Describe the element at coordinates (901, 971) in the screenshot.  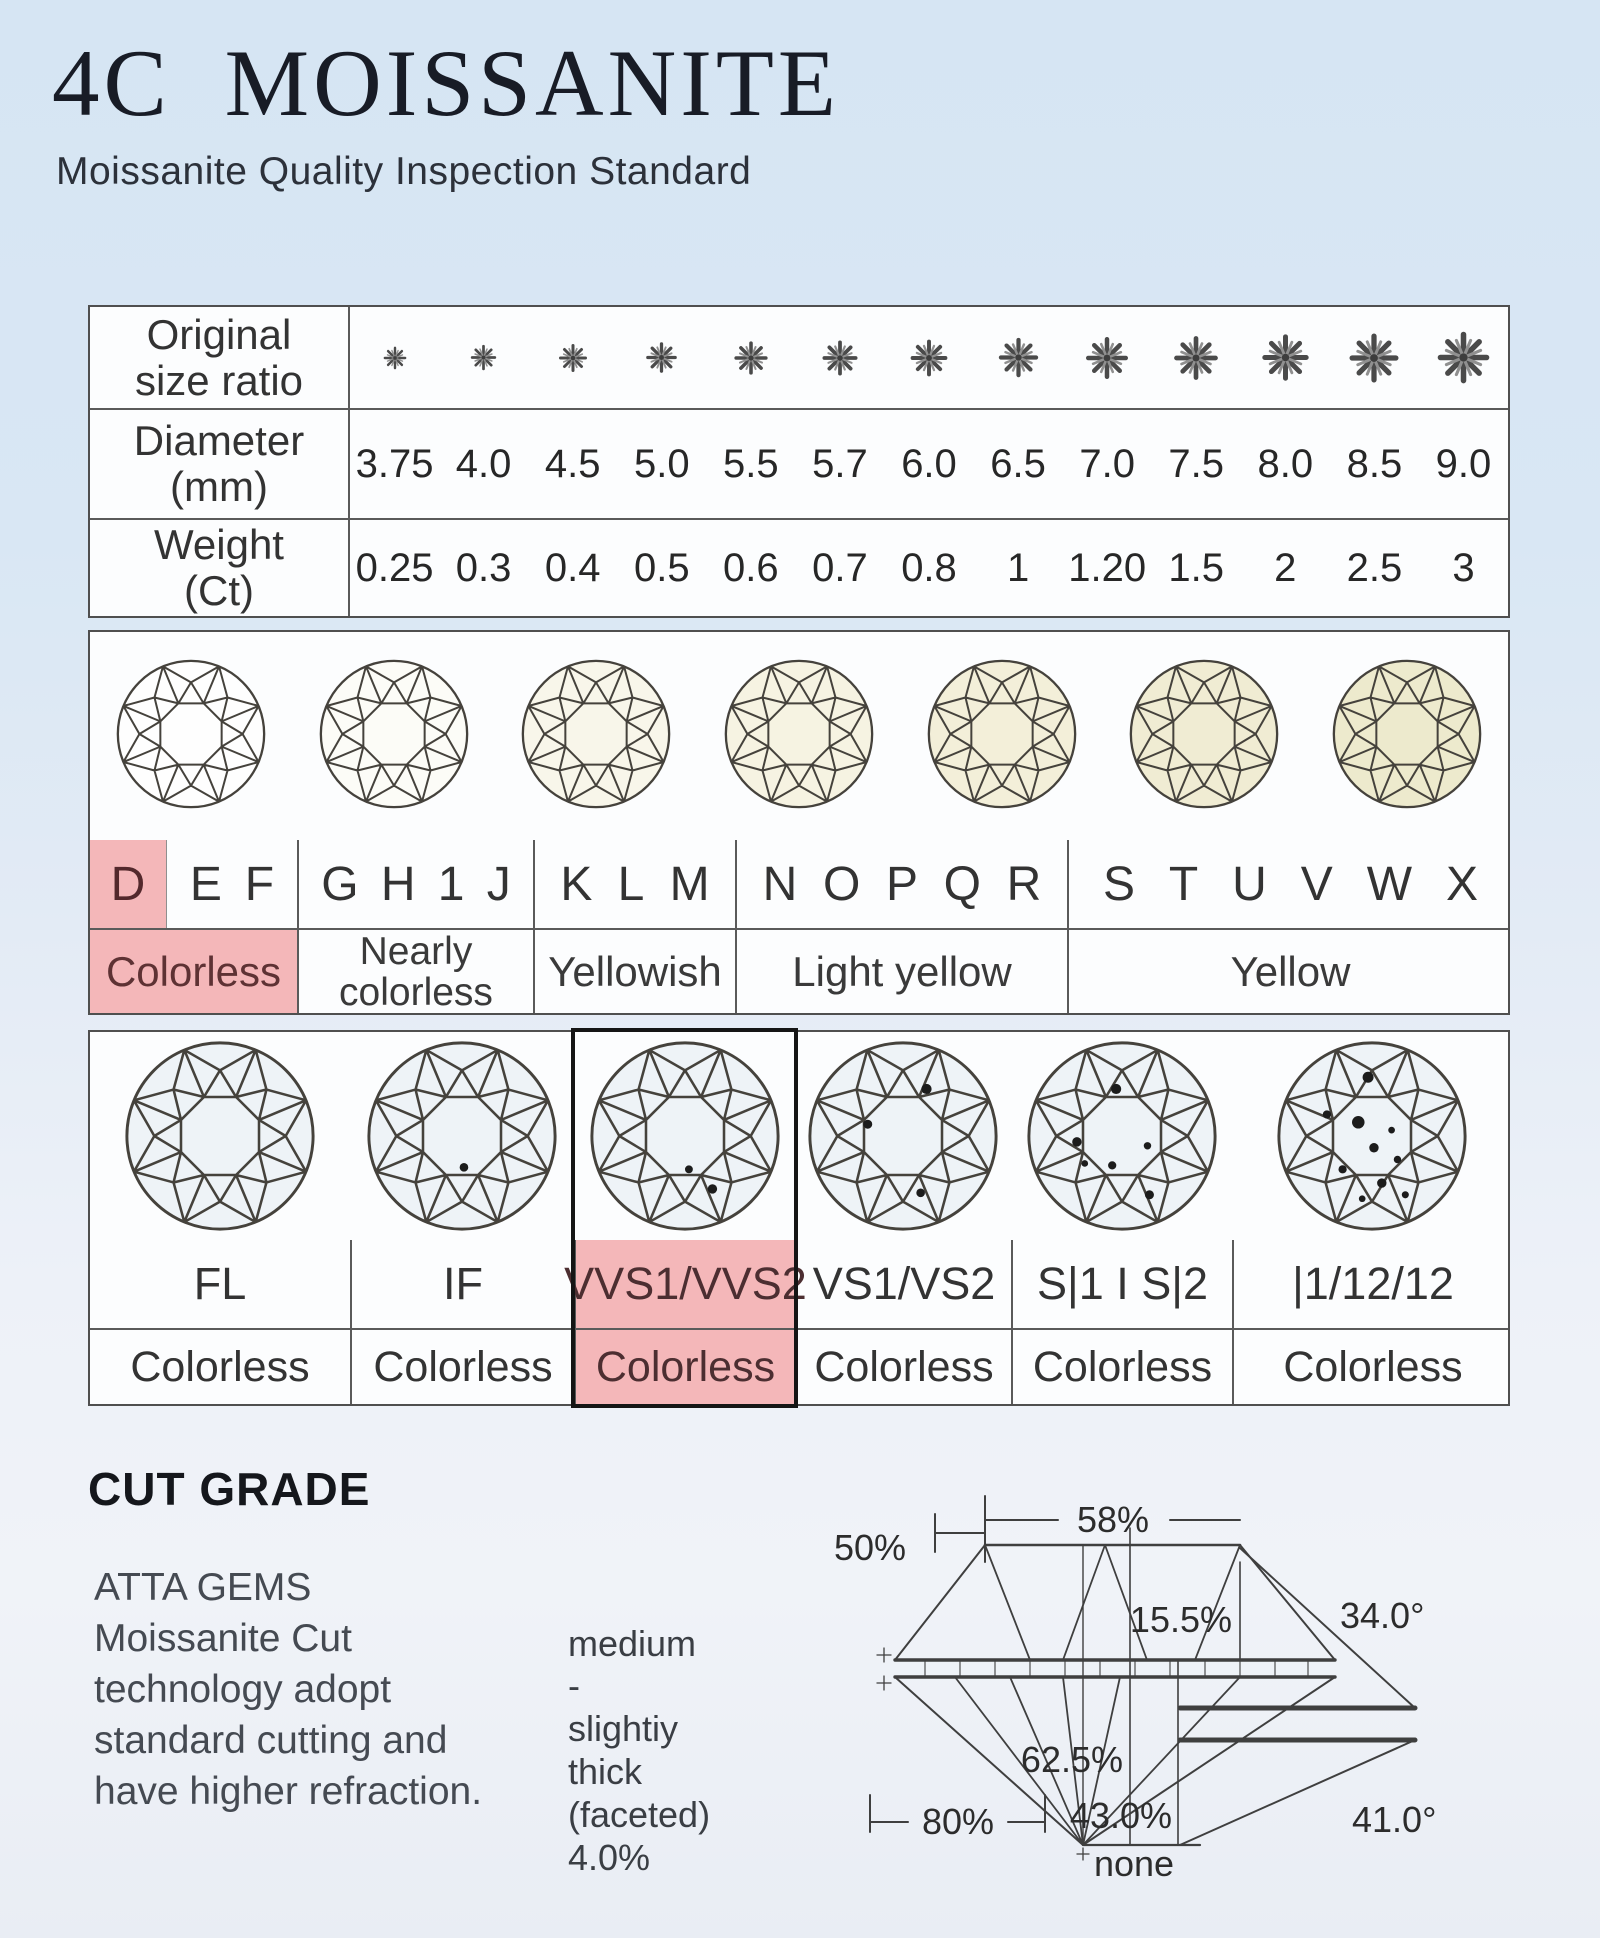
I see `color-category-cell: Light yellow` at that location.